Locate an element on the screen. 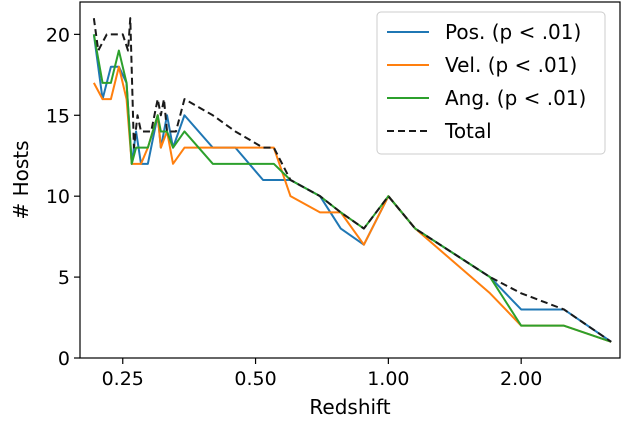 The height and width of the screenshot is (422, 633). y-tick-label: 20 is located at coordinates (58, 35).